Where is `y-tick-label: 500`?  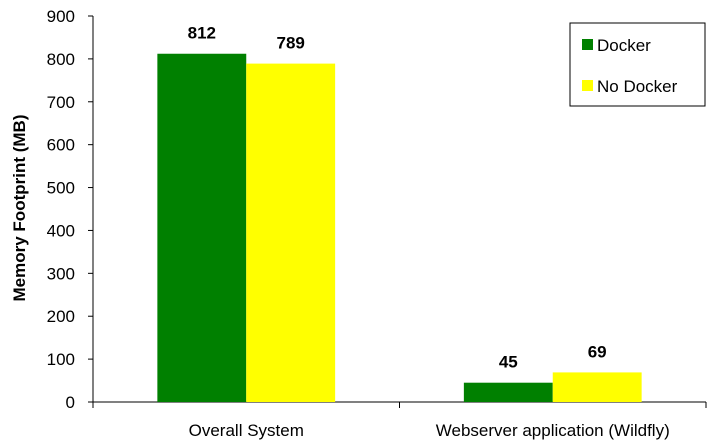 y-tick-label: 500 is located at coordinates (61, 188).